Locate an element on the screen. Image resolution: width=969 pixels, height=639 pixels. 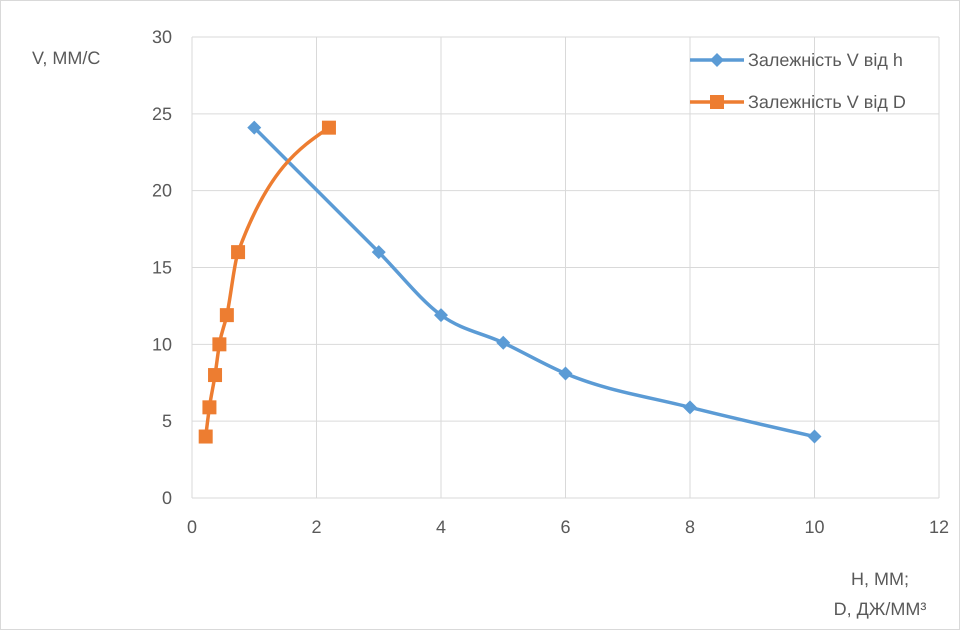
y-tick-label: 10 is located at coordinates (162, 344).